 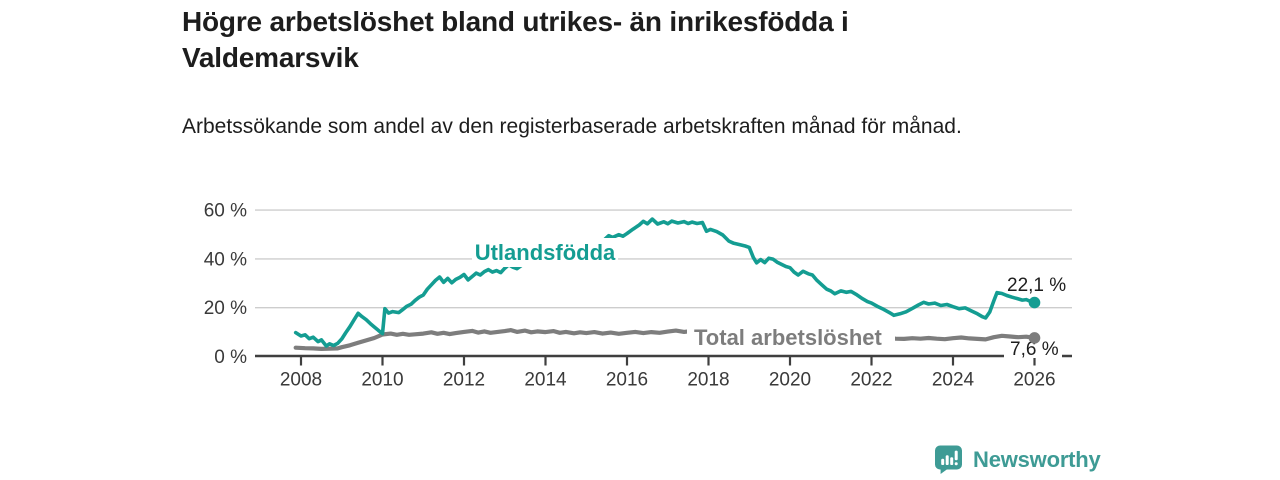 I want to click on newsworthy-logo: Newsworthy, so click(x=1017, y=459).